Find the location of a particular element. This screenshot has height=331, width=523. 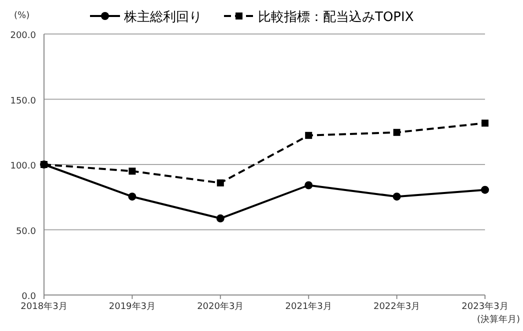

legend-label: 比較指標：配当込みTOPIX is located at coordinates (336, 17).